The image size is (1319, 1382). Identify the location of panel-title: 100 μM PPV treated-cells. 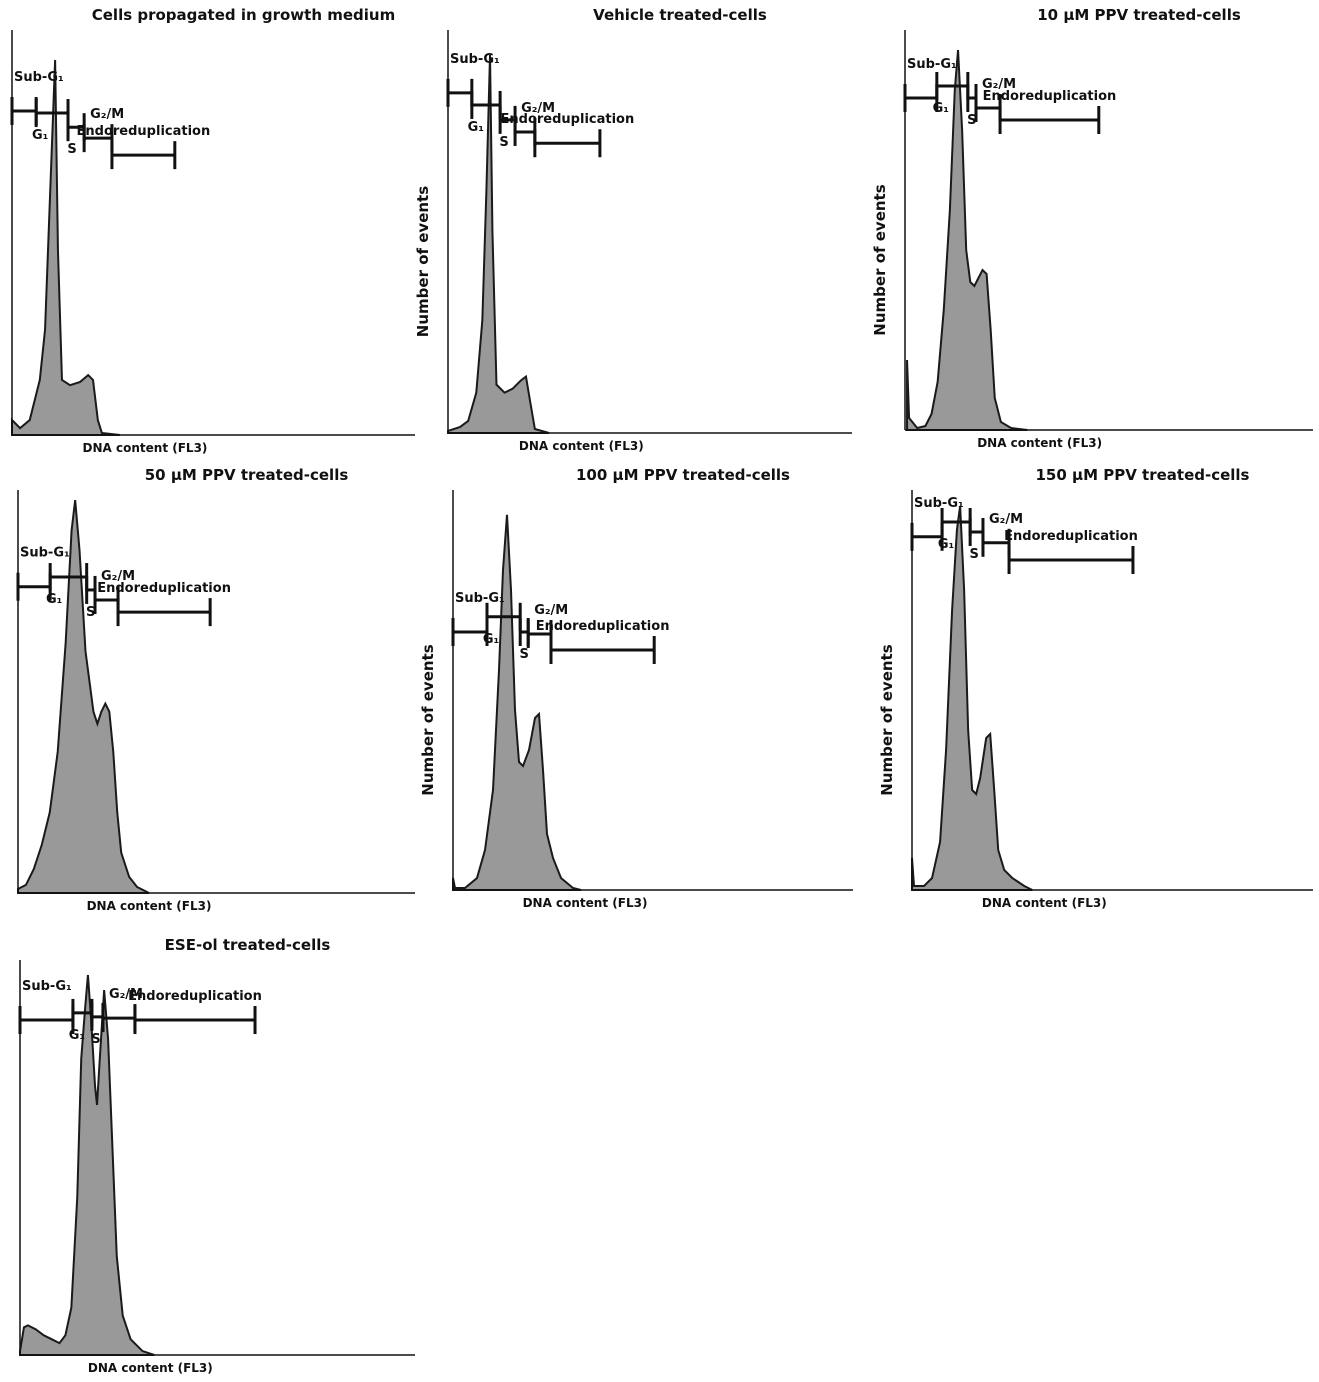
(683, 475).